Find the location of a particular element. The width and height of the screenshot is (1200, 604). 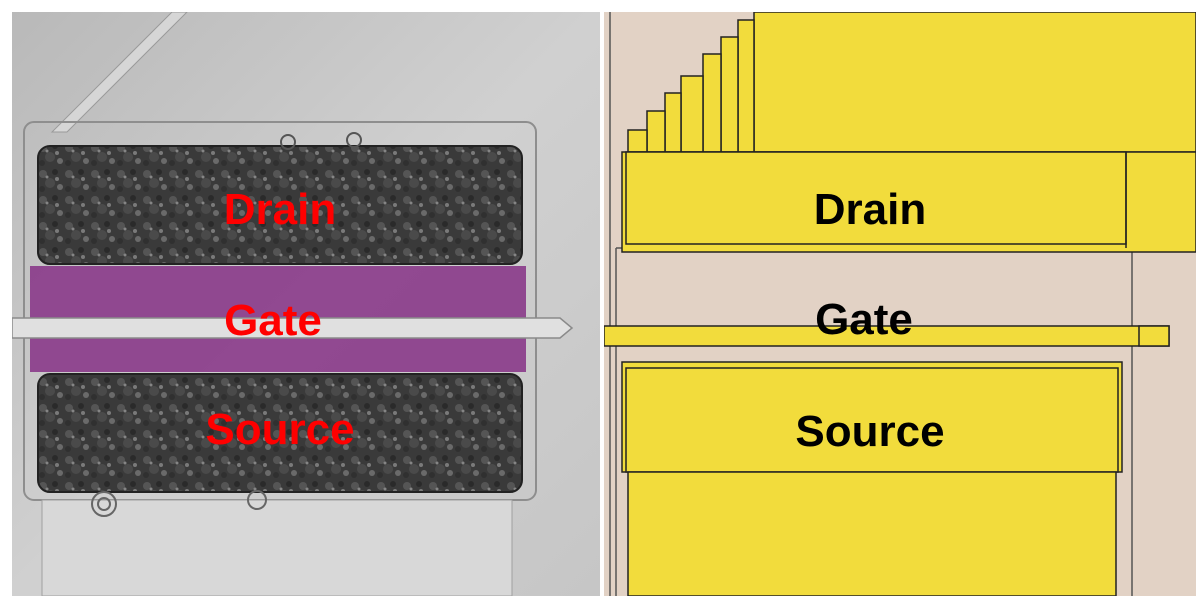

source-electrode is located at coordinates (280, 433).